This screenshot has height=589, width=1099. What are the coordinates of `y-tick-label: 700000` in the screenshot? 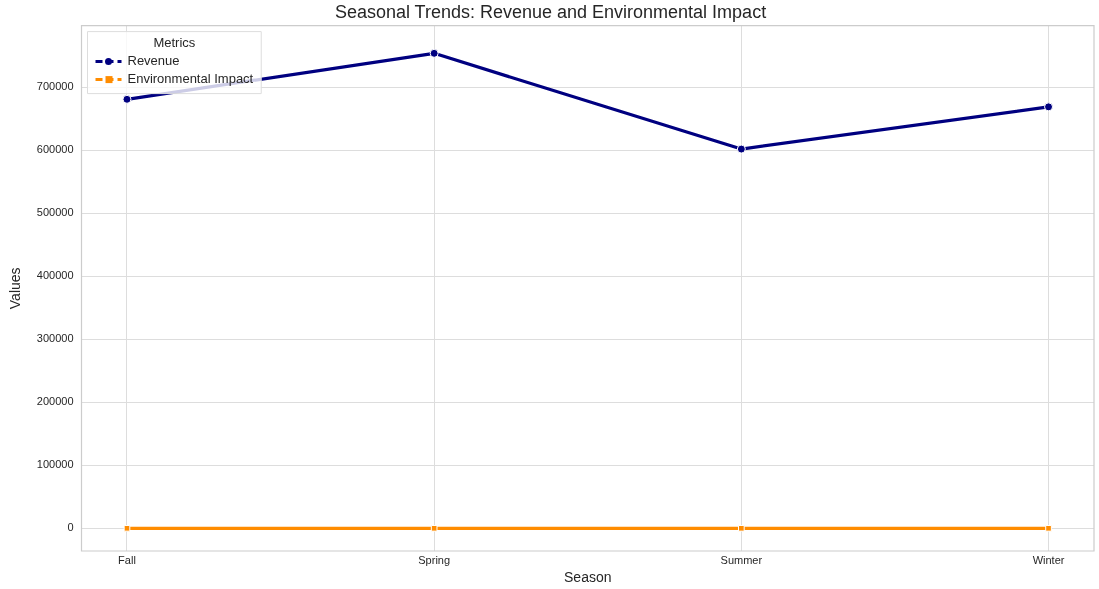 It's located at (55, 86).